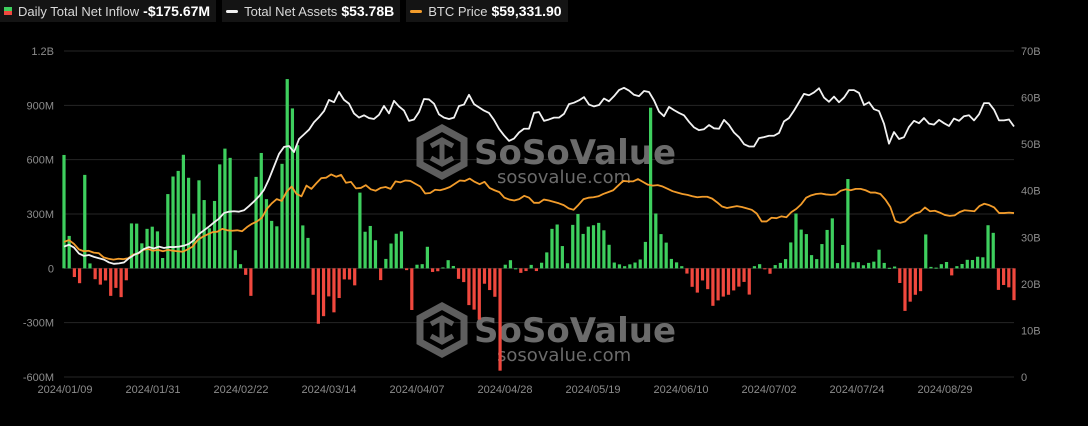  Describe the element at coordinates (368, 11) in the screenshot. I see `legend-assets-value: $53.78B` at that location.